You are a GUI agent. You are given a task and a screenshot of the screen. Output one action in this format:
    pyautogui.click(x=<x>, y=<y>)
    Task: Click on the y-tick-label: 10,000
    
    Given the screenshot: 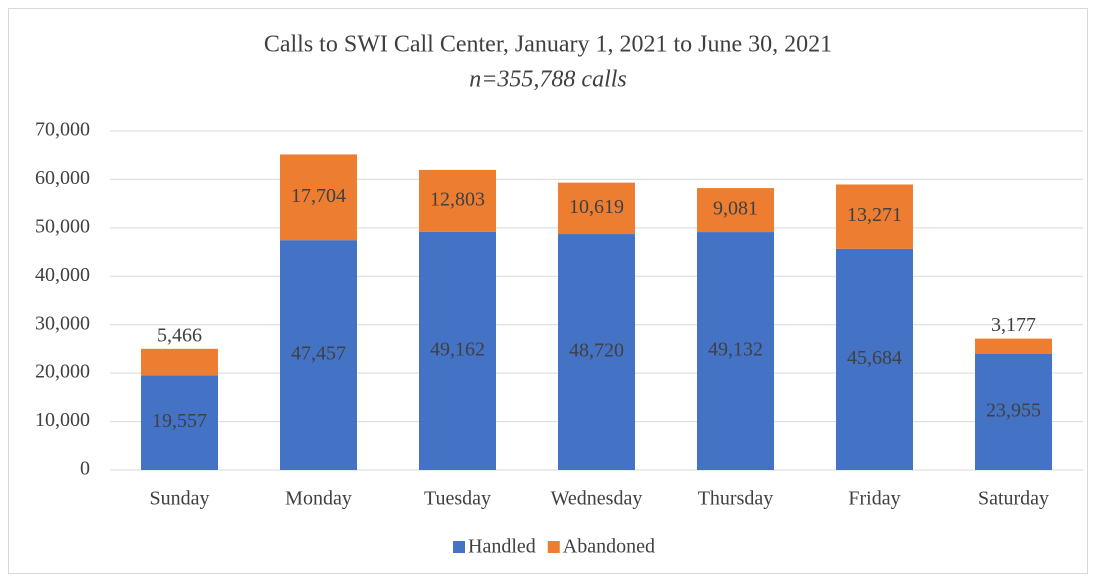 What is the action you would take?
    pyautogui.click(x=62, y=420)
    